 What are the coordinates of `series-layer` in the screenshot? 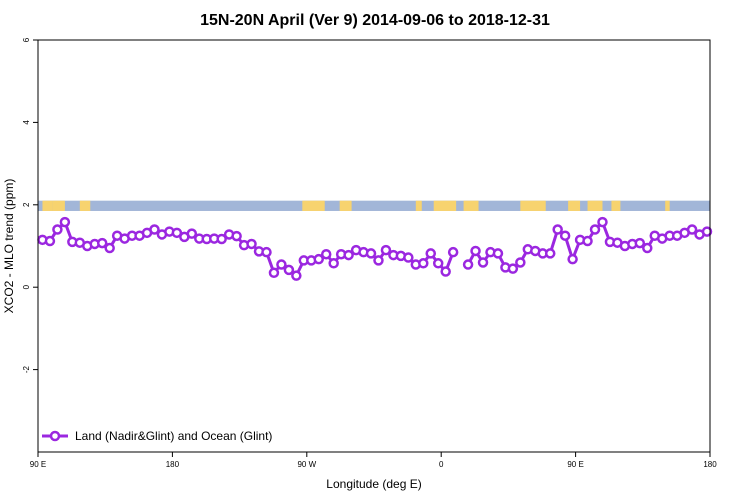 It's located at (375, 248).